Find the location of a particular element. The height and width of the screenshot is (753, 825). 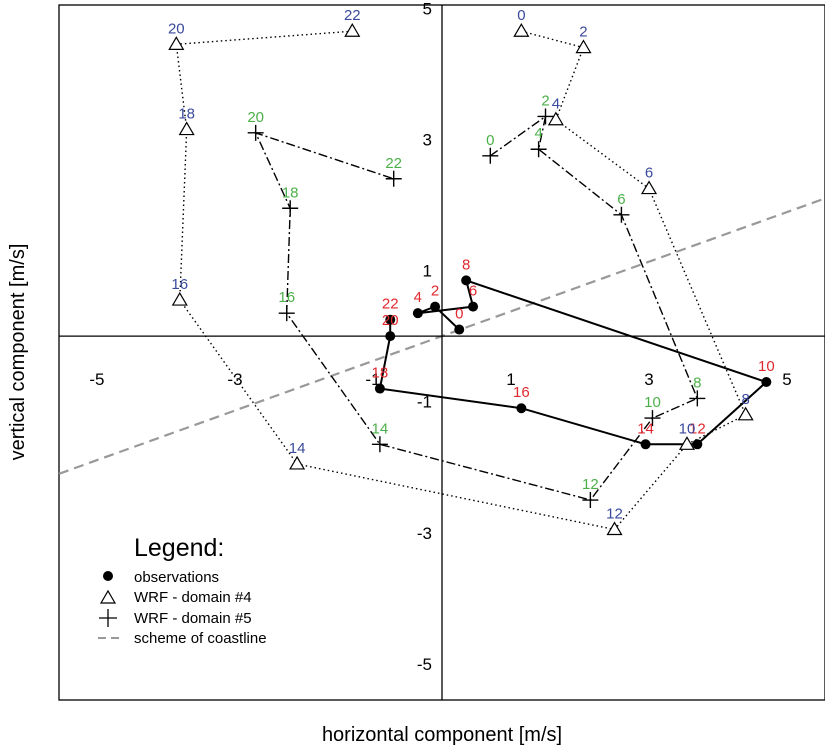

legend-title: Legend: is located at coordinates (179, 548).